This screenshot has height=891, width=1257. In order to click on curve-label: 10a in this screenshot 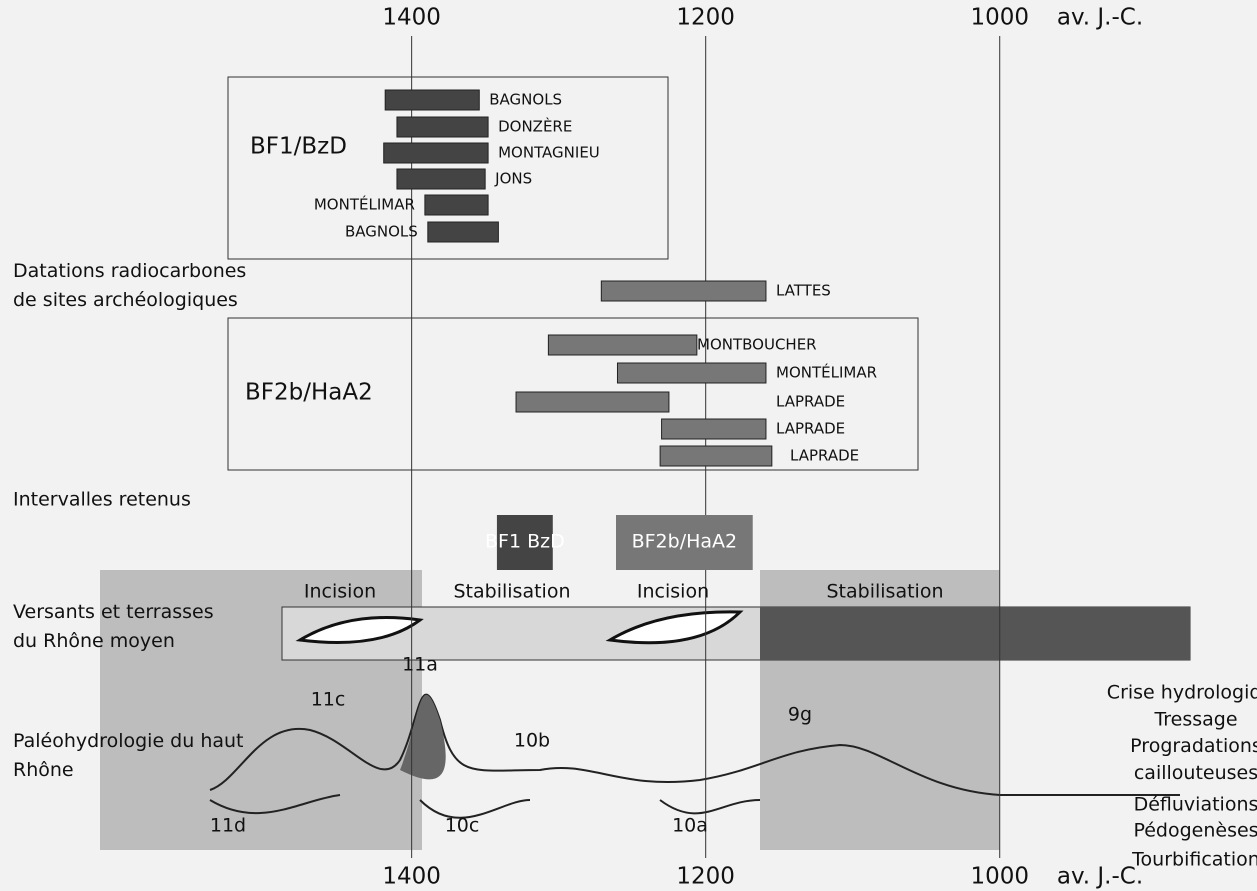, I will do `click(690, 826)`.